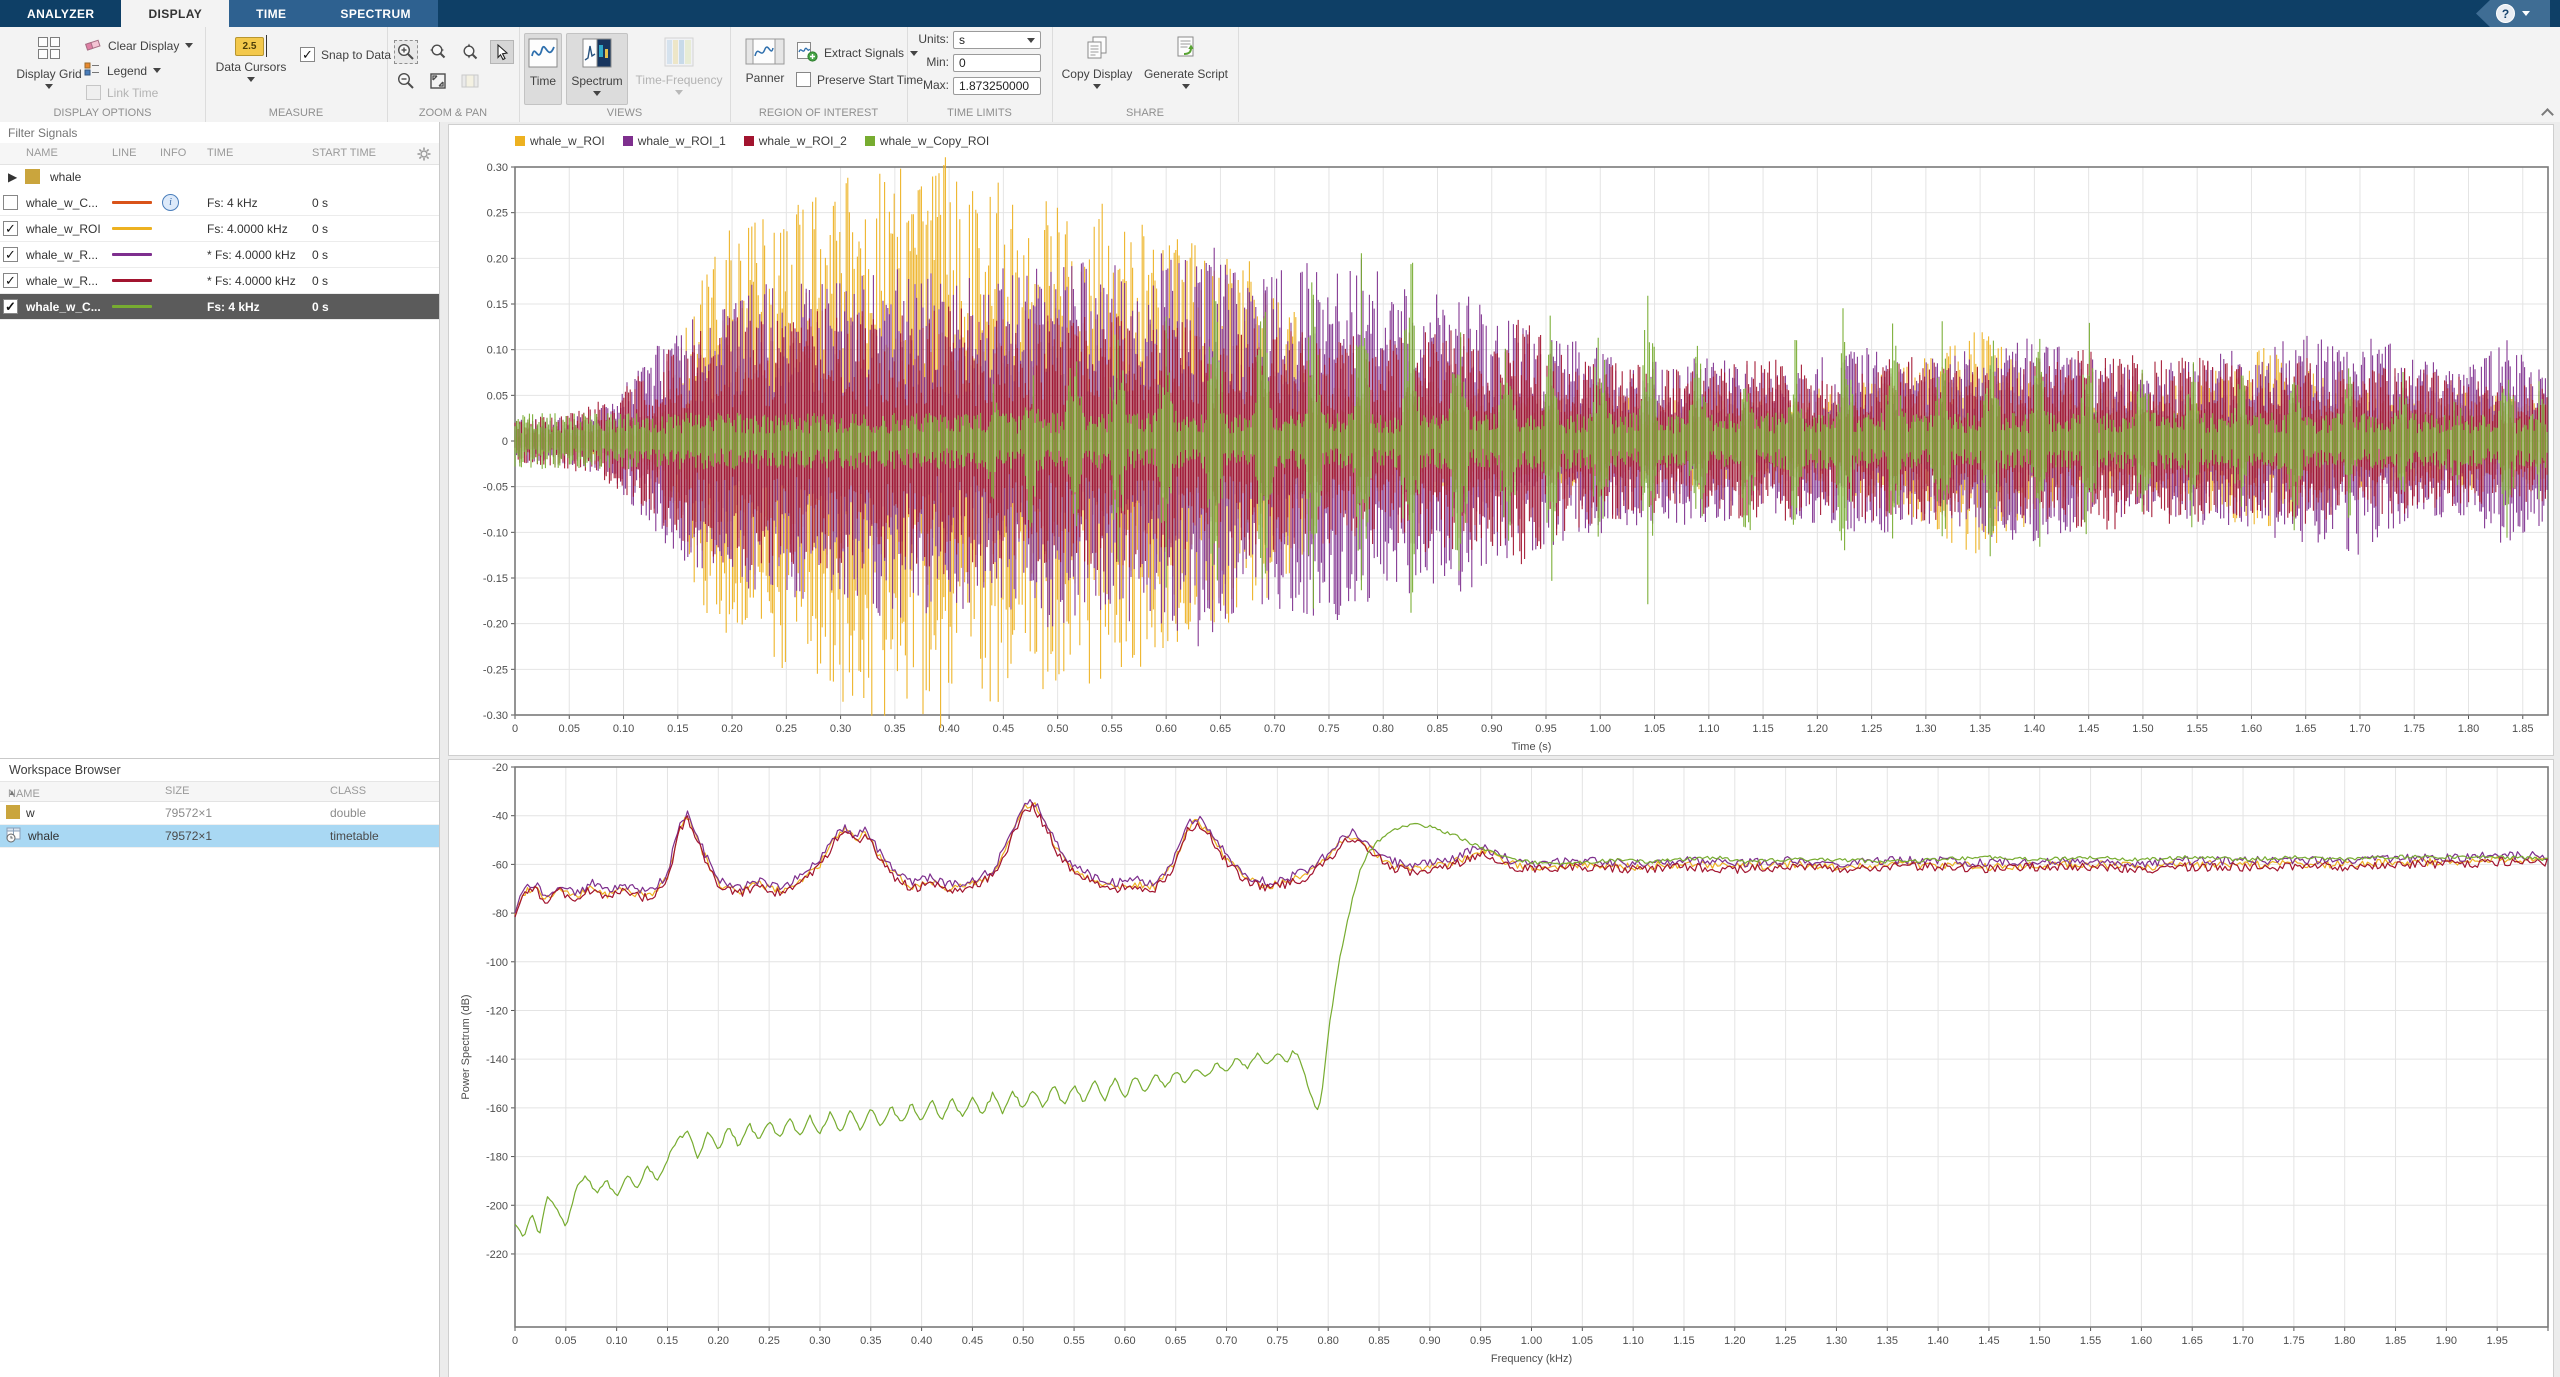  Describe the element at coordinates (219, 177) in the screenshot. I see `signal-group-row-whale: ▶ whale` at that location.